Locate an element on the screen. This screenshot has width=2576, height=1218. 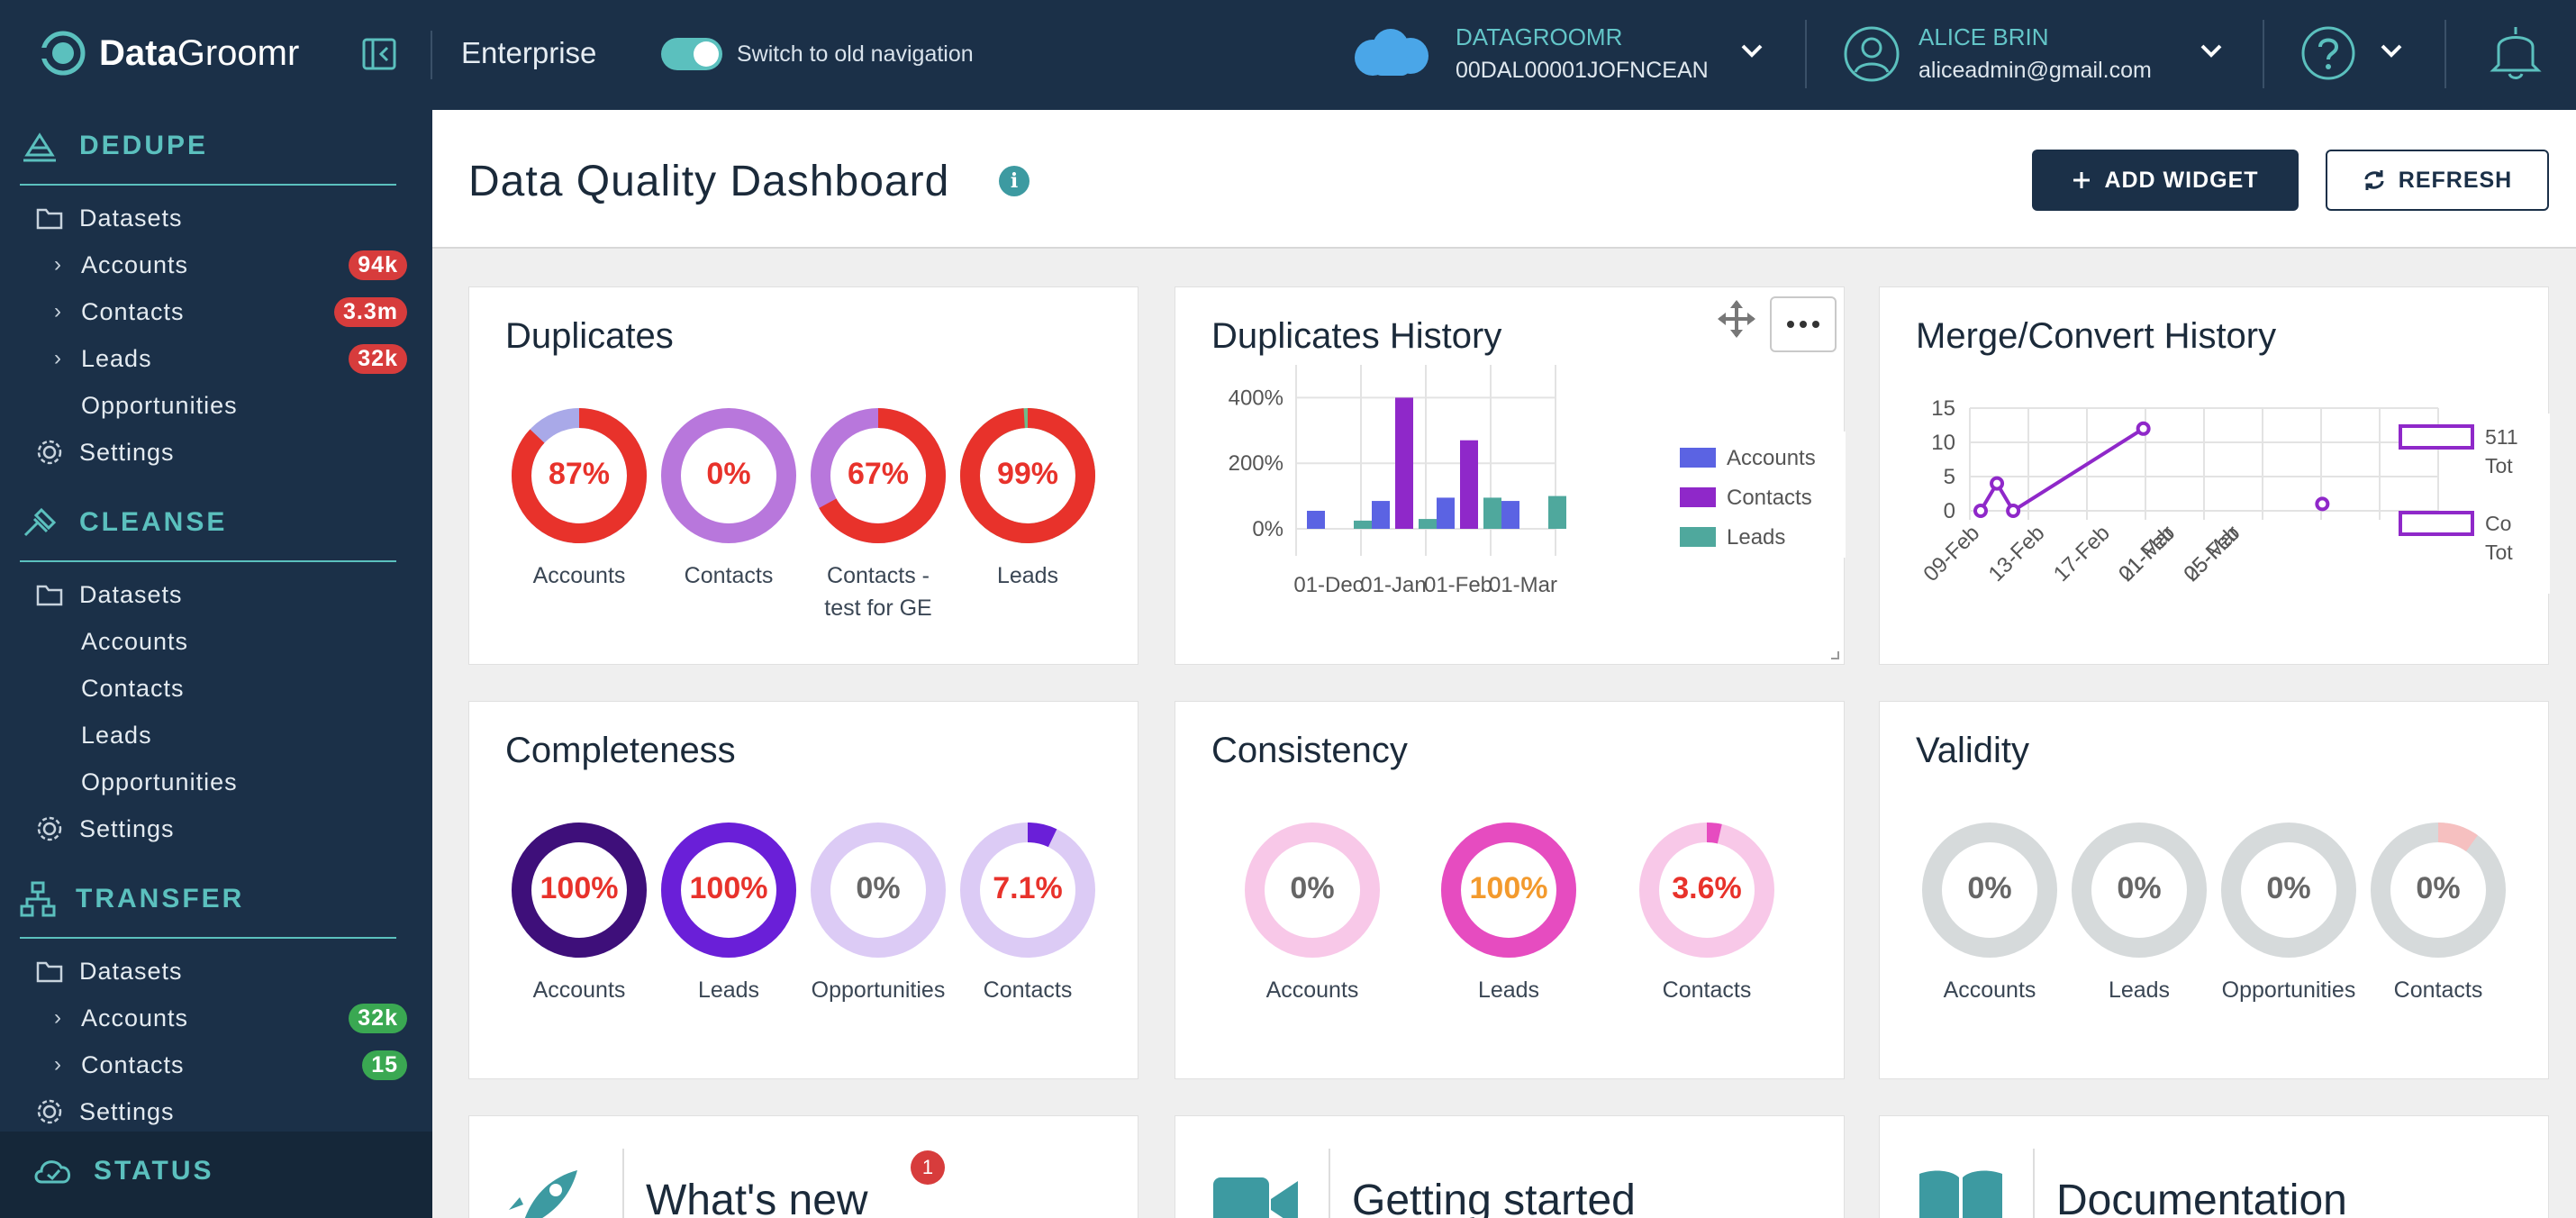
toggle-label: Switch to old navigation is located at coordinates (855, 54).